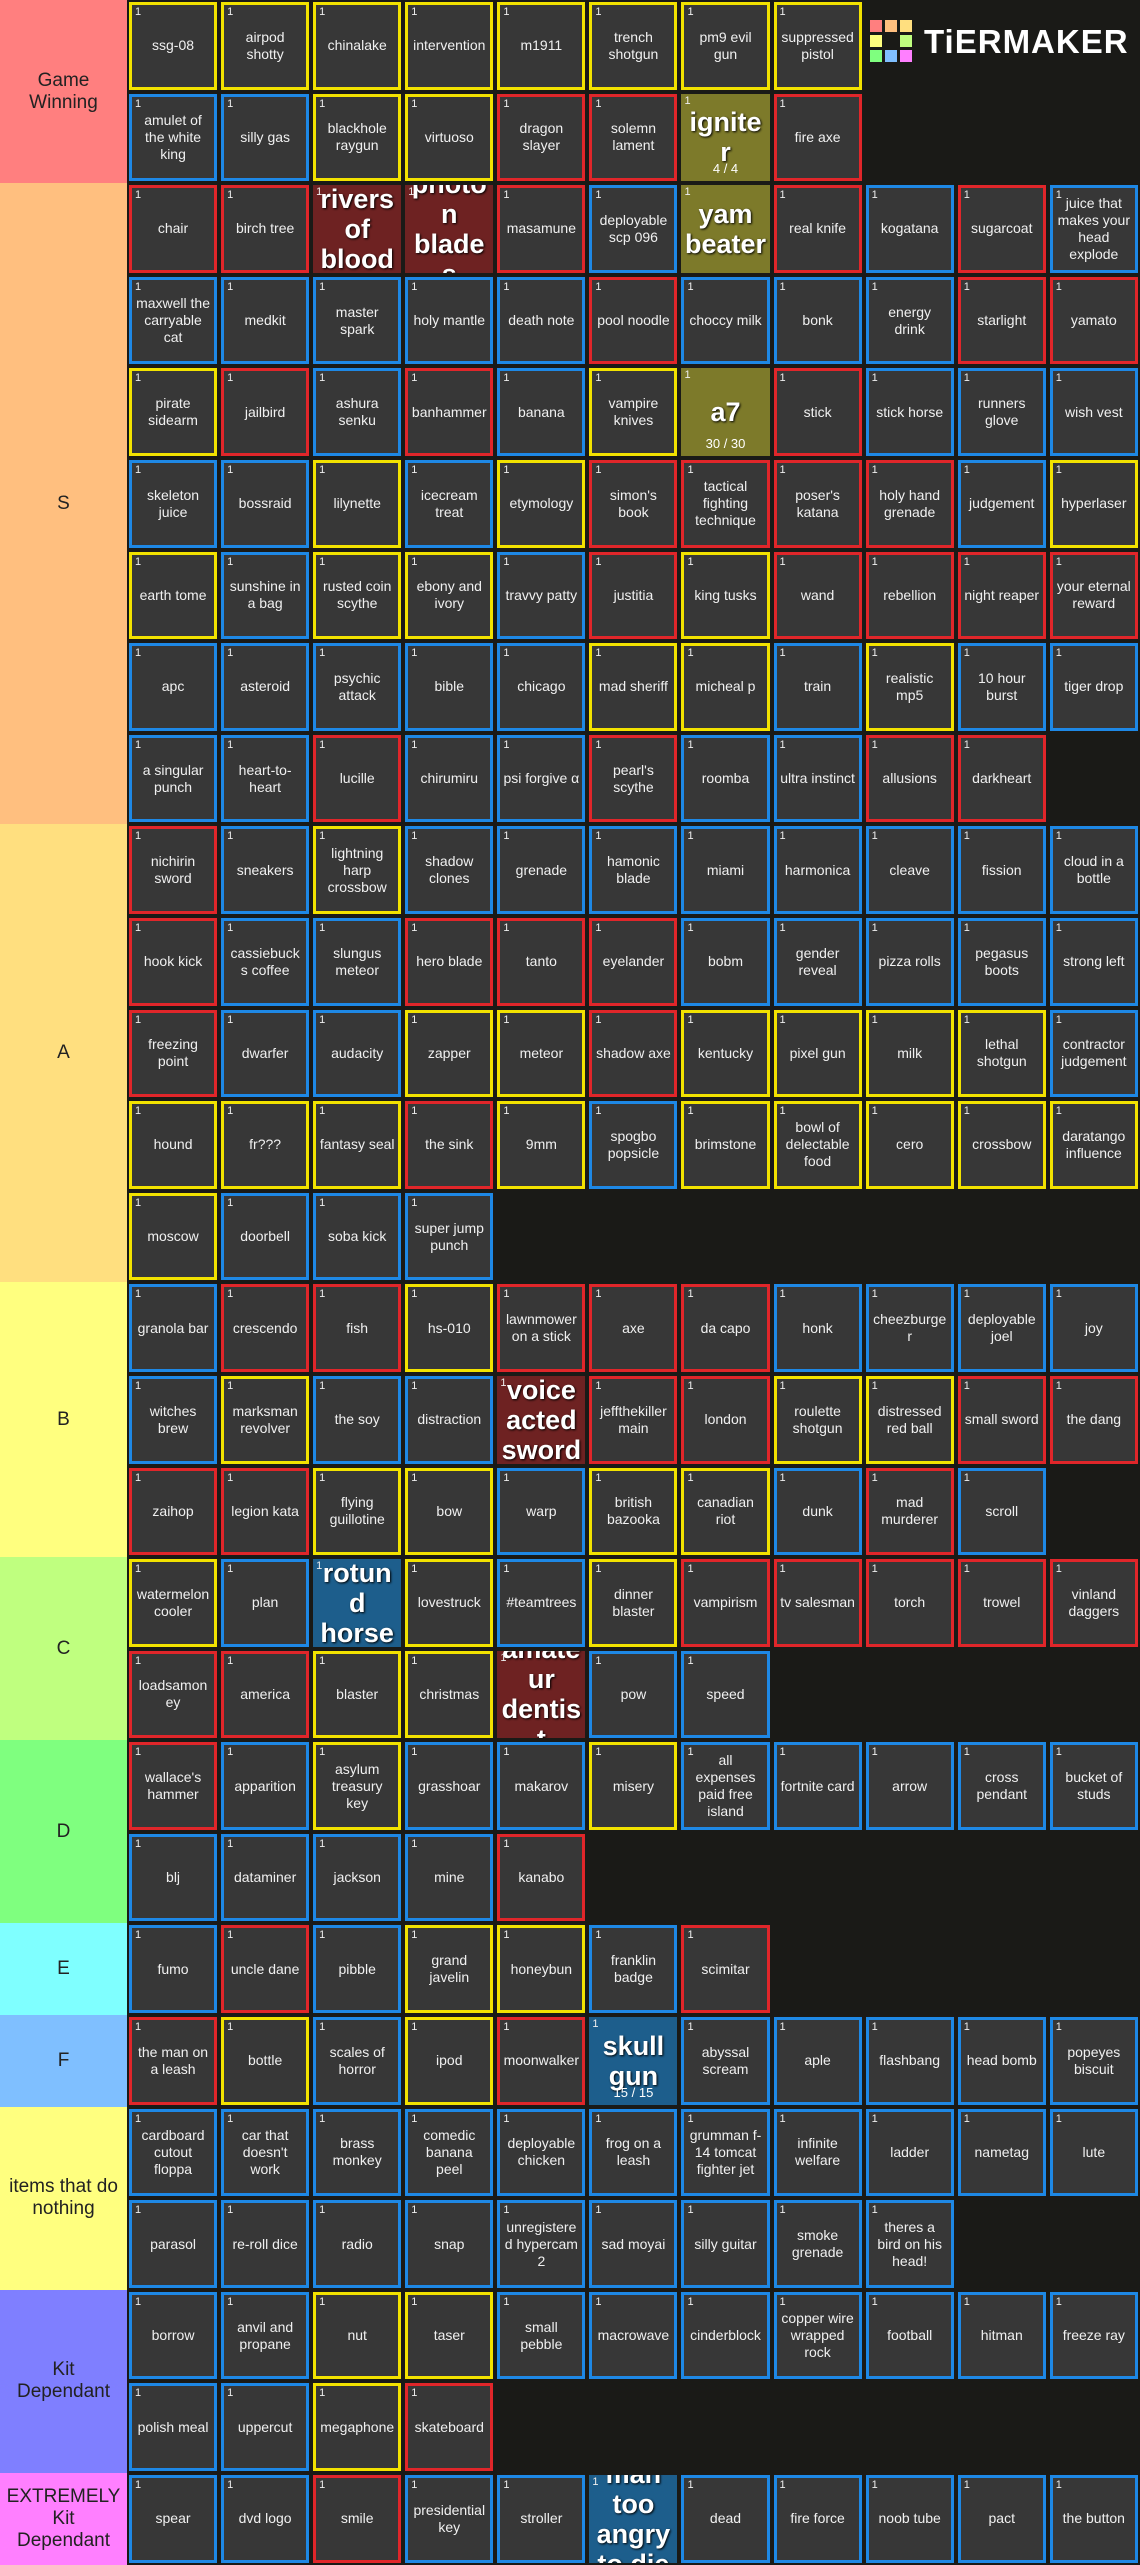 The image size is (1140, 2565). I want to click on tile-cell: 1 shadow axe, so click(633, 1054).